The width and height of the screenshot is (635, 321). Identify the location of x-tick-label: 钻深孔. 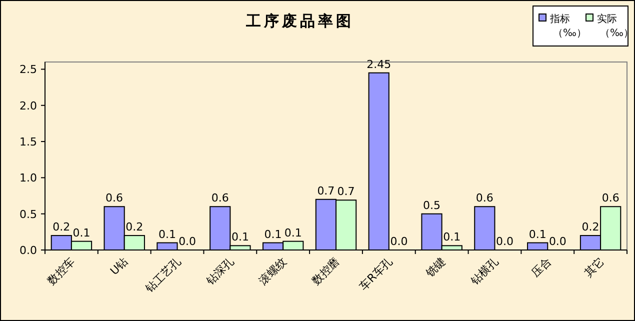
(219, 271).